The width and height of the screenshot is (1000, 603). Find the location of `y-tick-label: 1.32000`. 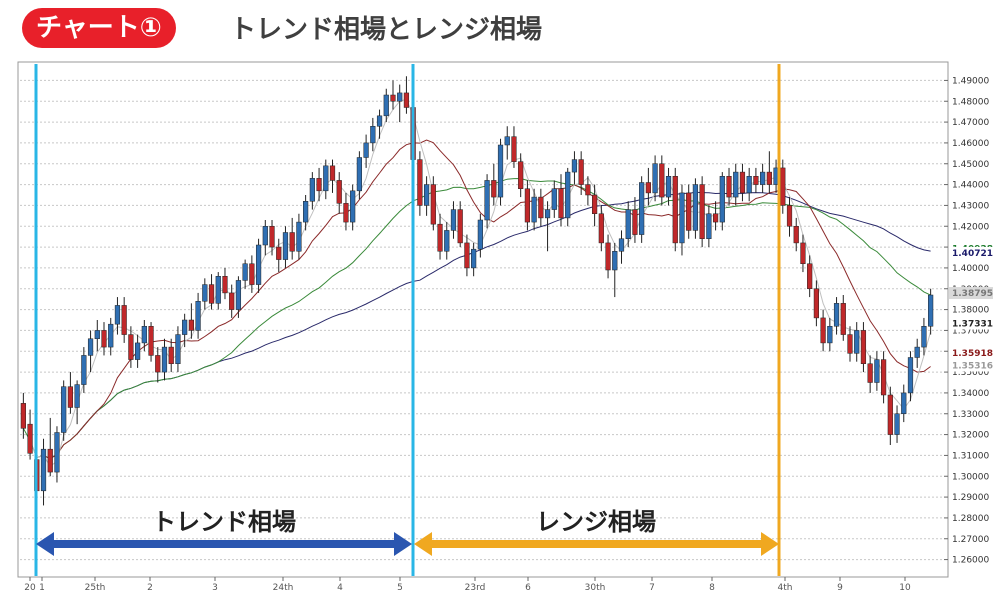

y-tick-label: 1.32000 is located at coordinates (970, 436).